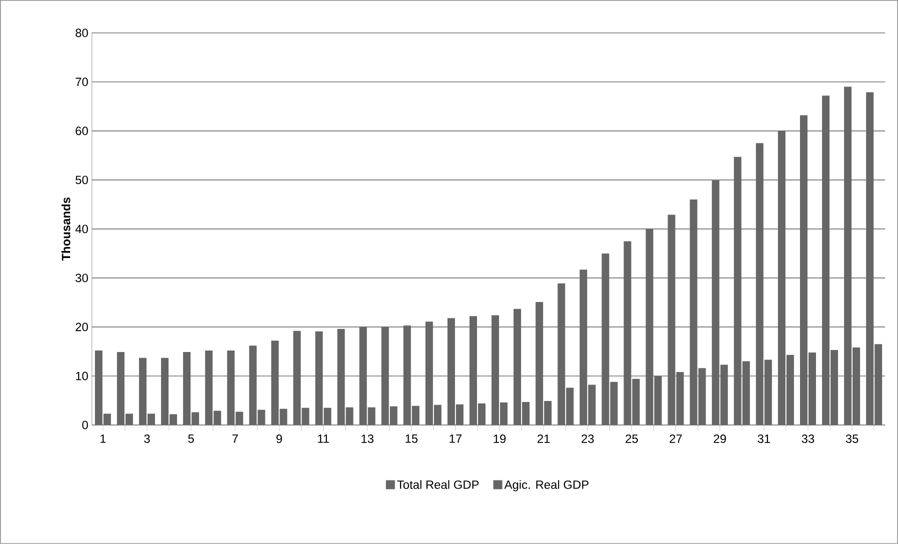 The height and width of the screenshot is (544, 898). What do you see at coordinates (279, 439) in the screenshot?
I see `x-tick-label: 9` at bounding box center [279, 439].